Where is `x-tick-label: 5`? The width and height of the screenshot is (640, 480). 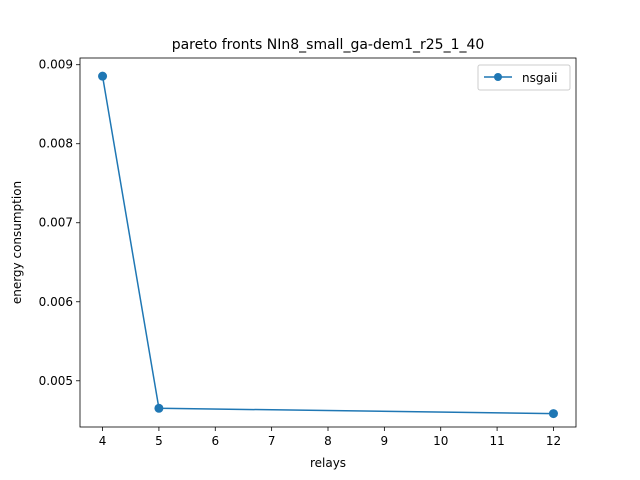
x-tick-label: 5 is located at coordinates (159, 441).